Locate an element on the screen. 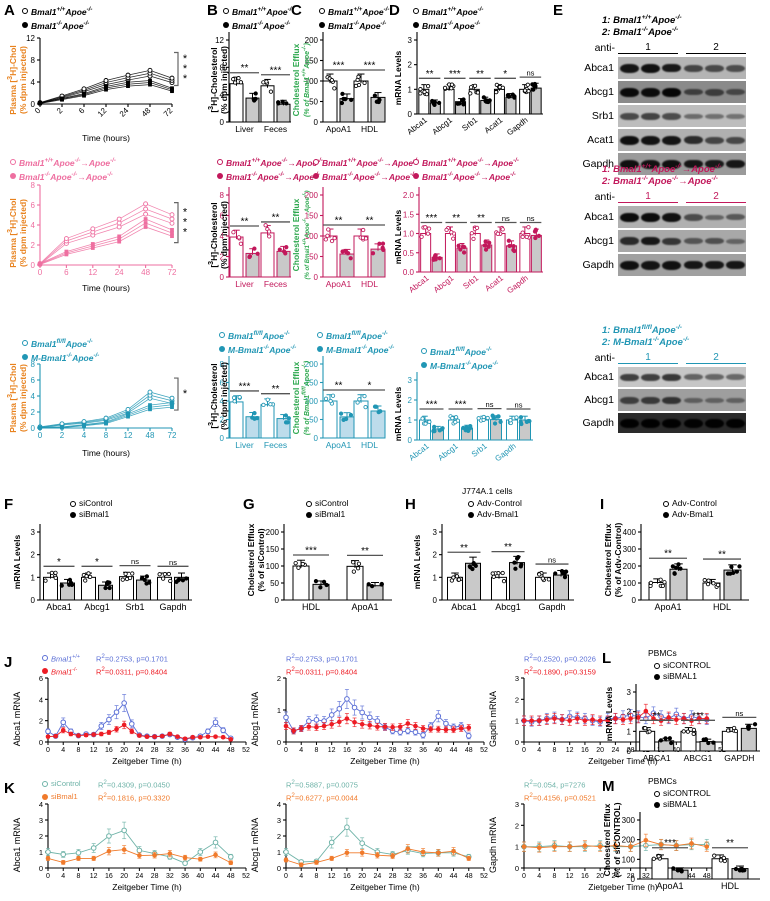 Image resolution: width=770 pixels, height=901 pixels. blot-band-image is located at coordinates (682, 217).